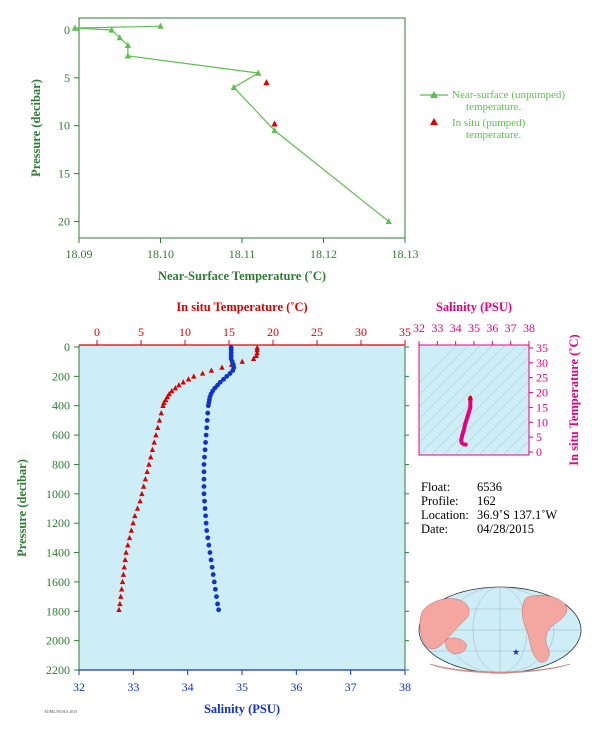 Image resolution: width=601 pixels, height=732 pixels. I want to click on ts-density-contours, so click(474, 400).